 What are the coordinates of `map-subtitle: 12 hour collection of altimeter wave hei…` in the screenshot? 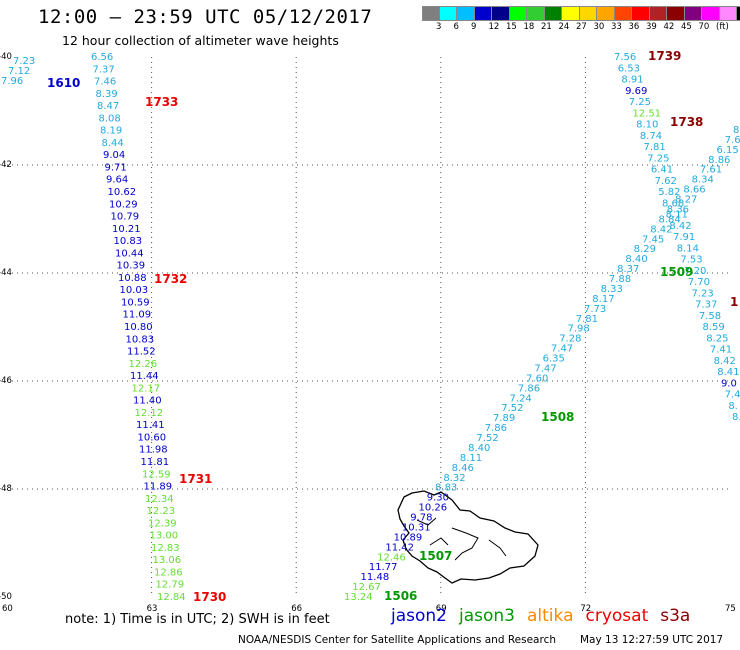 It's located at (200, 40).